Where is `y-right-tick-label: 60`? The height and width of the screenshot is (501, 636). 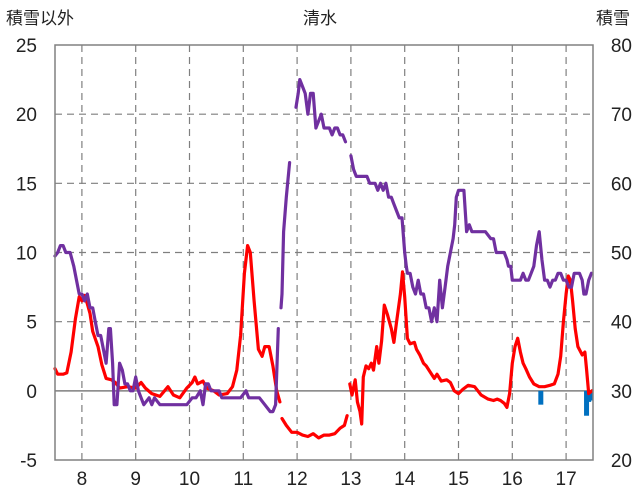
y-right-tick-label: 60 is located at coordinates (621, 184).